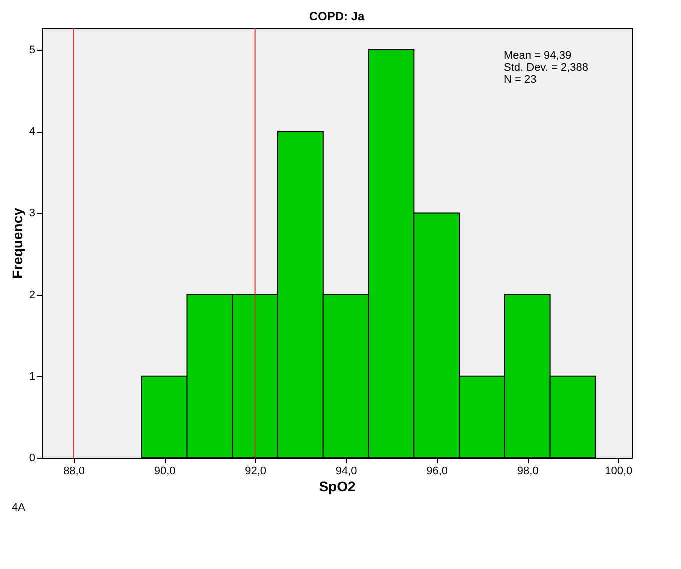  Describe the element at coordinates (32, 458) in the screenshot. I see `y-tick-label: 0` at that location.